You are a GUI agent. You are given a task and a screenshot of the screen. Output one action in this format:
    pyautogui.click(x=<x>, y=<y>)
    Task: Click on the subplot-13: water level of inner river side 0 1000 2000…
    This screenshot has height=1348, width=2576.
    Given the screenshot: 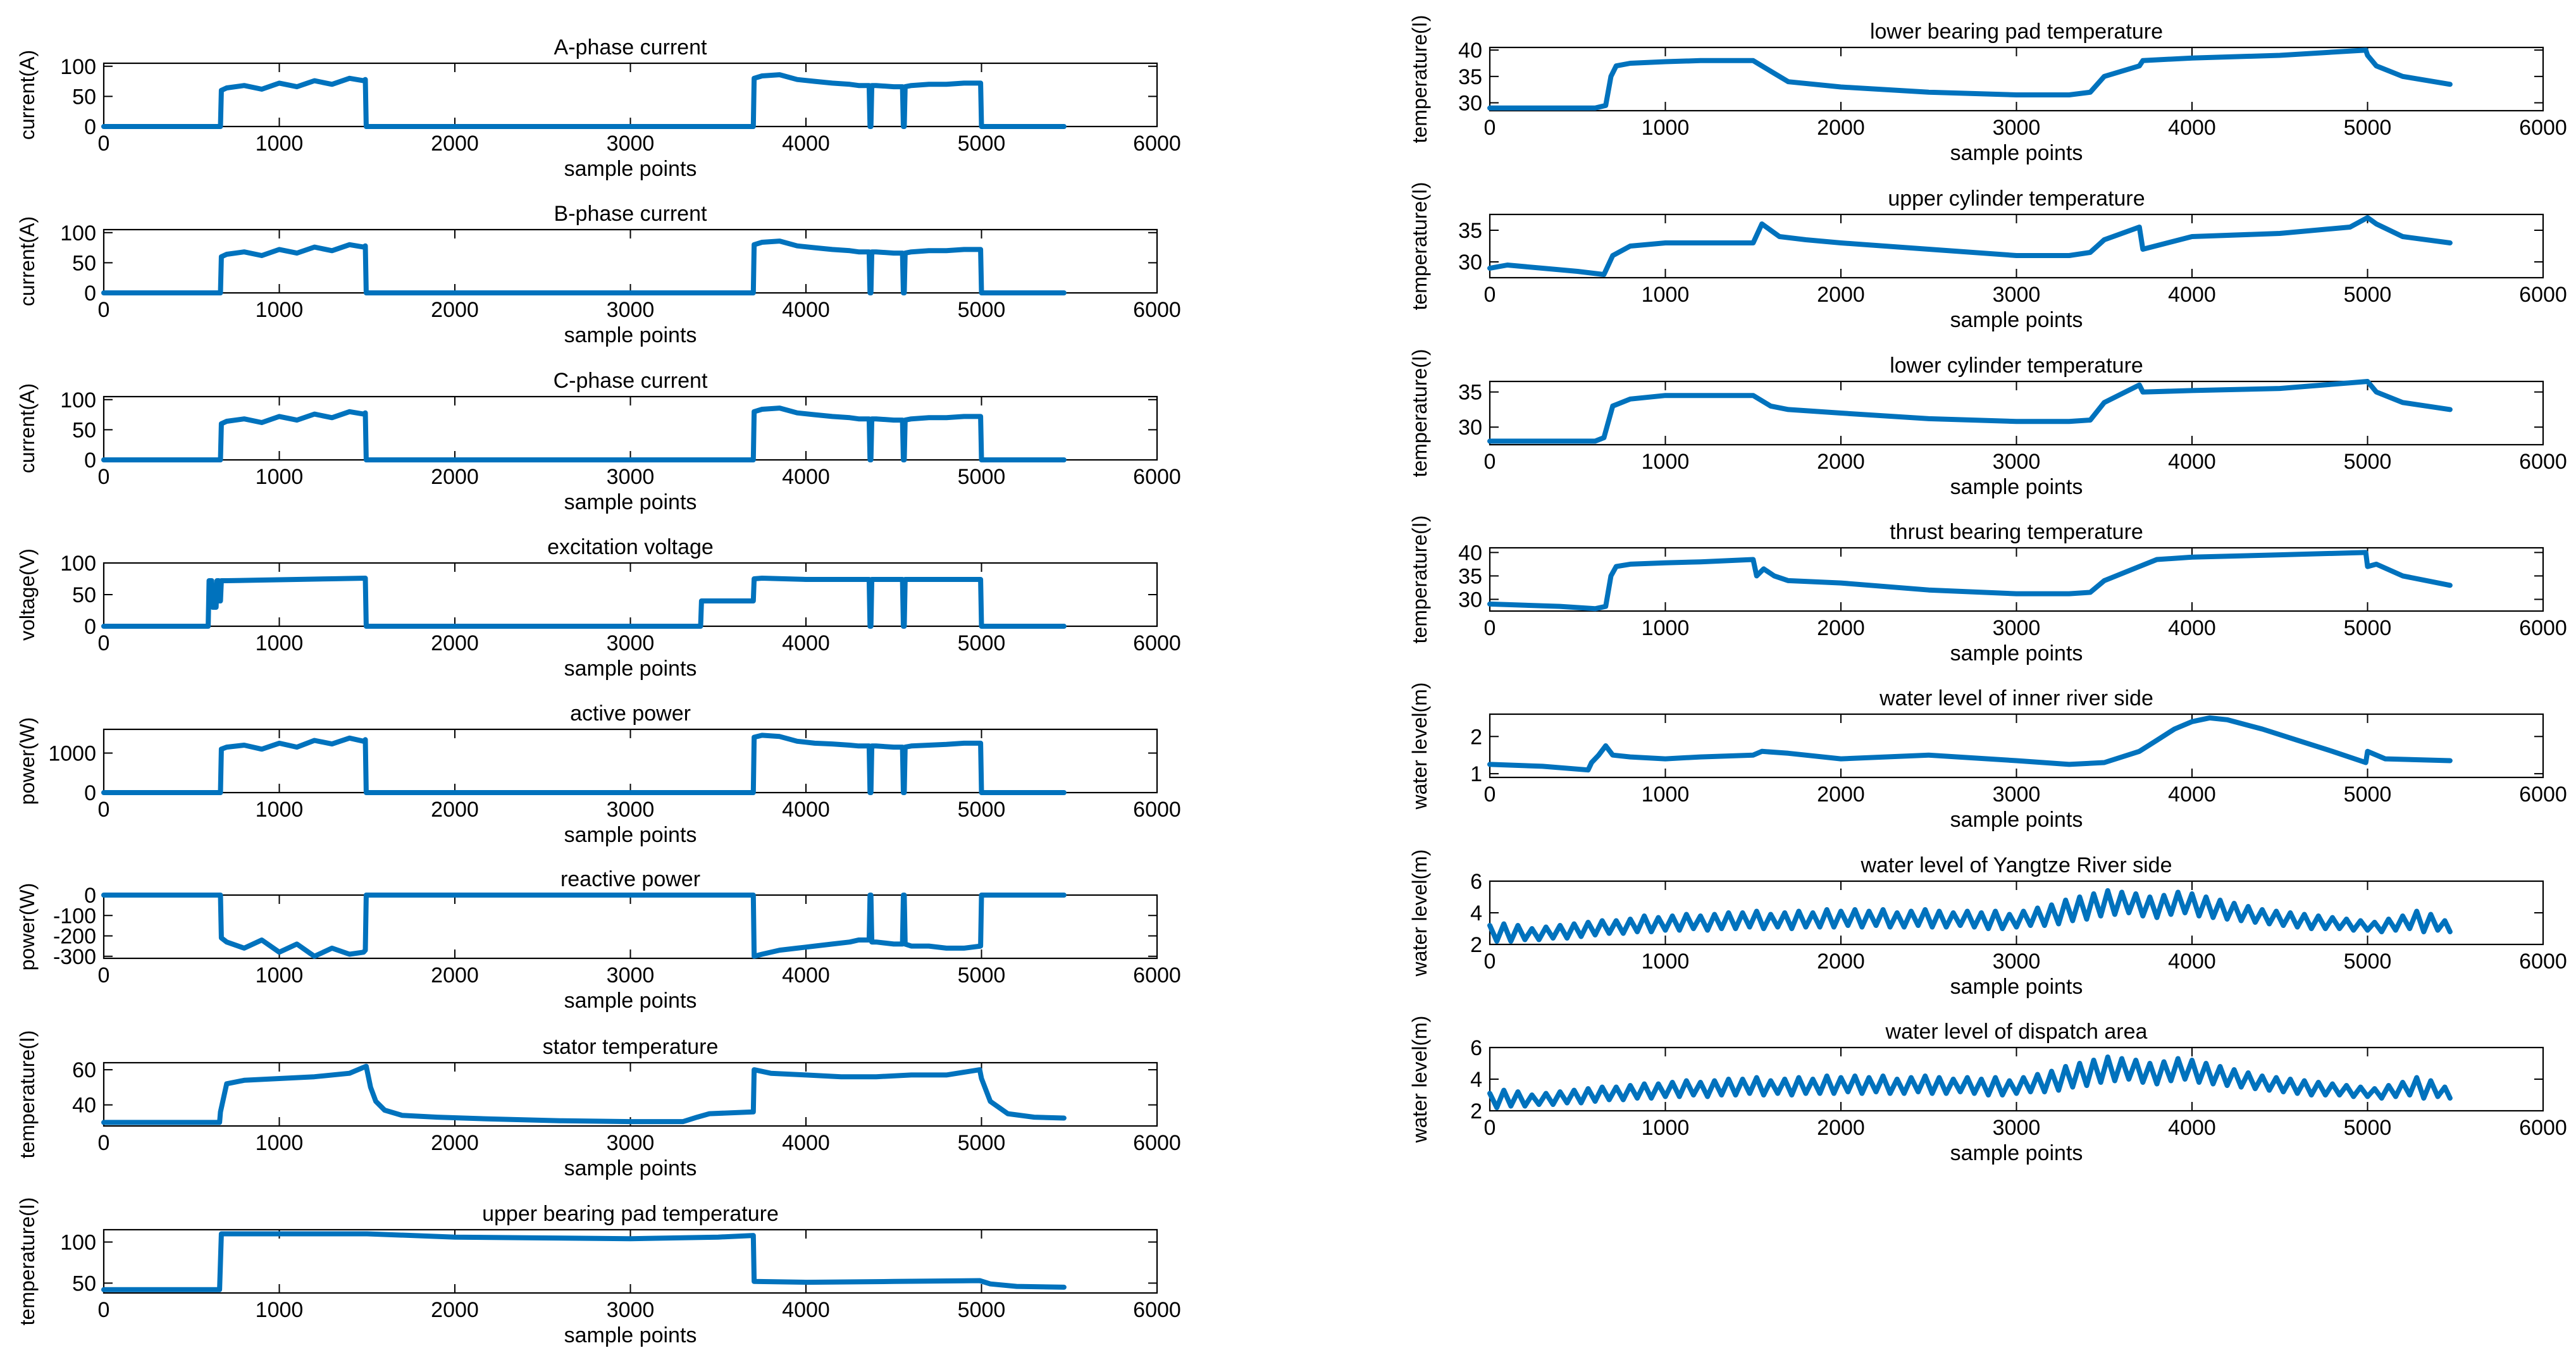 What is the action you would take?
    pyautogui.click(x=1987, y=757)
    